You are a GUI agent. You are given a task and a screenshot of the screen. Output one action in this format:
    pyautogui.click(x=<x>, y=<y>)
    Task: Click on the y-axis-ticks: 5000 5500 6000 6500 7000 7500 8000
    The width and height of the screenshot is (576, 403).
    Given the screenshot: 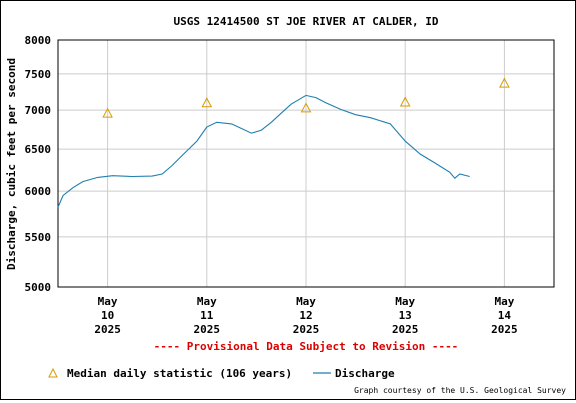 What is the action you would take?
    pyautogui.click(x=38, y=164)
    